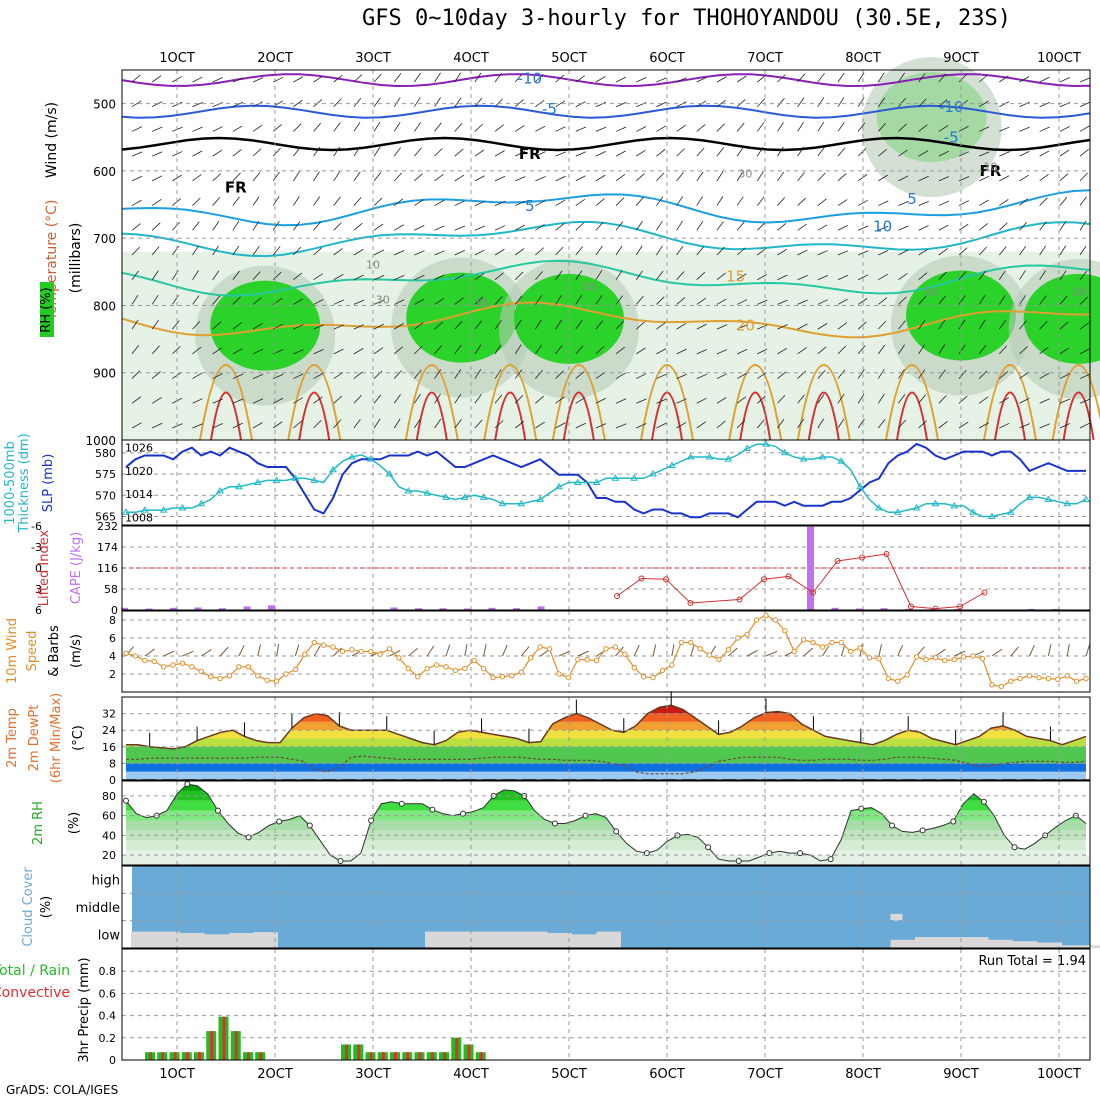 Image resolution: width=1100 pixels, height=1100 pixels. I want to click on li-tick-label: 3, so click(38, 589).